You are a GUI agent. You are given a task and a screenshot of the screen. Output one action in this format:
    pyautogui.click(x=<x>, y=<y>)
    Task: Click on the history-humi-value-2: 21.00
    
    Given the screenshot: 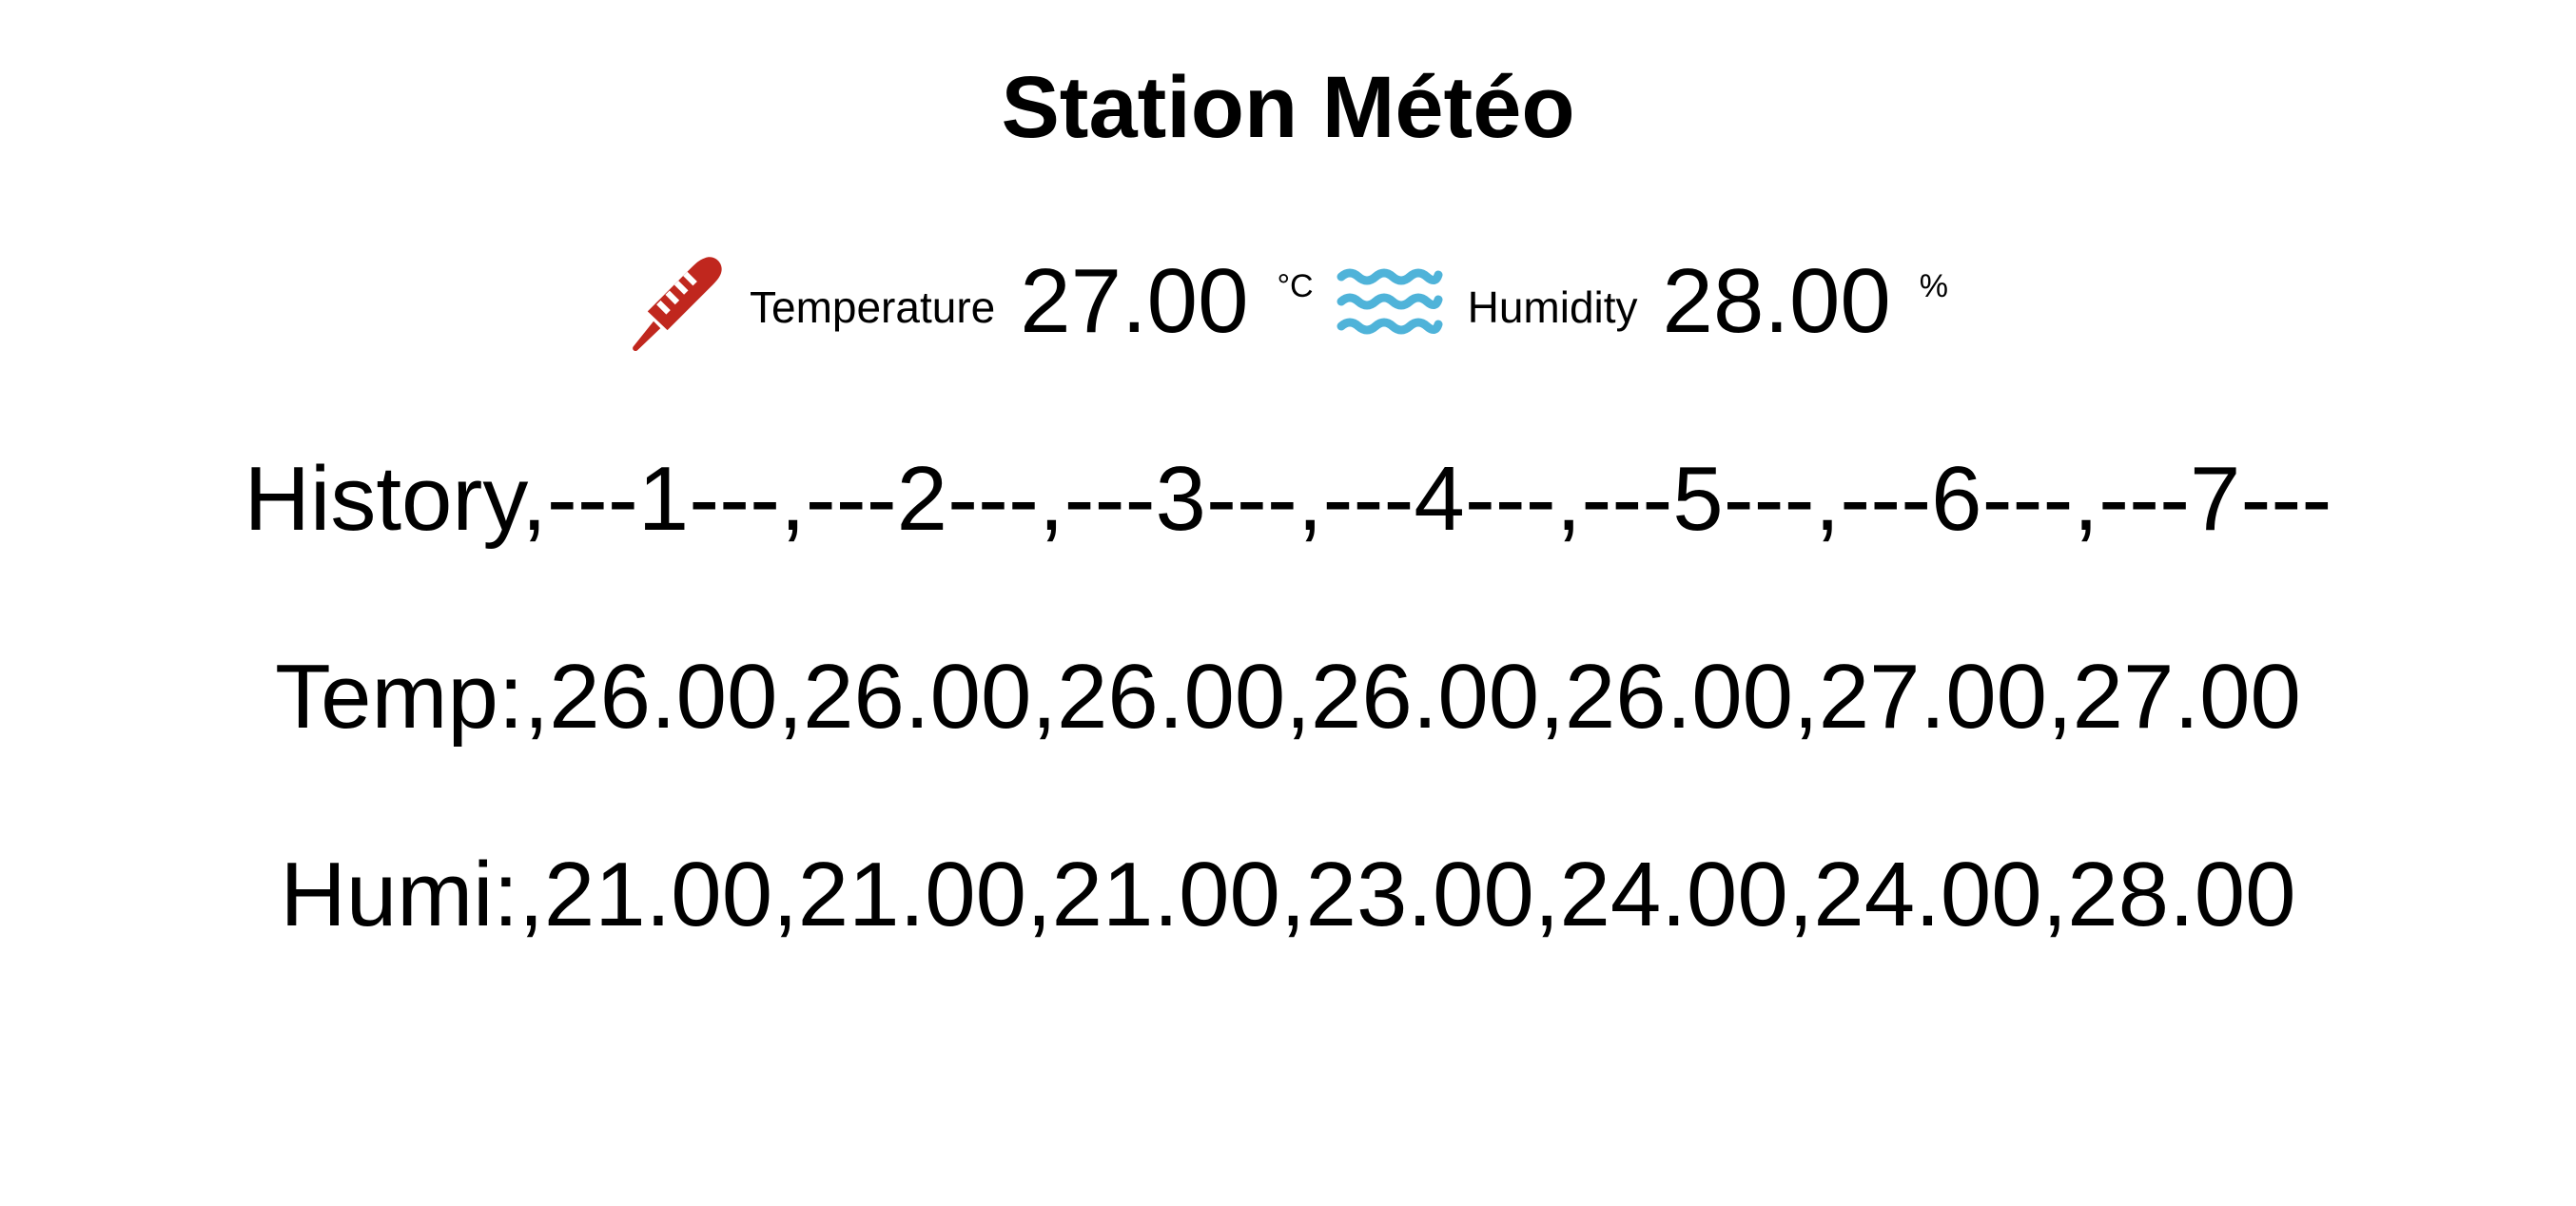 What is the action you would take?
    pyautogui.click(x=912, y=894)
    